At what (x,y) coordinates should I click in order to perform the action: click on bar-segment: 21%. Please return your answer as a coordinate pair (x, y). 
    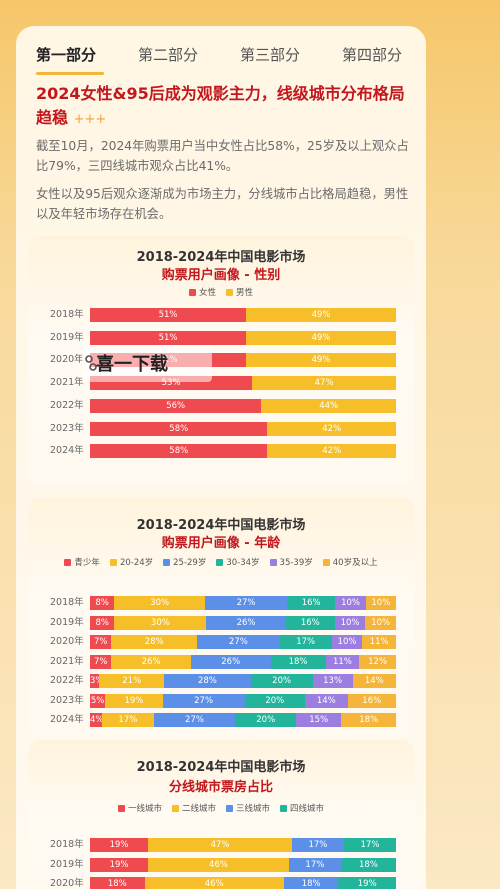
    Looking at the image, I should click on (132, 681).